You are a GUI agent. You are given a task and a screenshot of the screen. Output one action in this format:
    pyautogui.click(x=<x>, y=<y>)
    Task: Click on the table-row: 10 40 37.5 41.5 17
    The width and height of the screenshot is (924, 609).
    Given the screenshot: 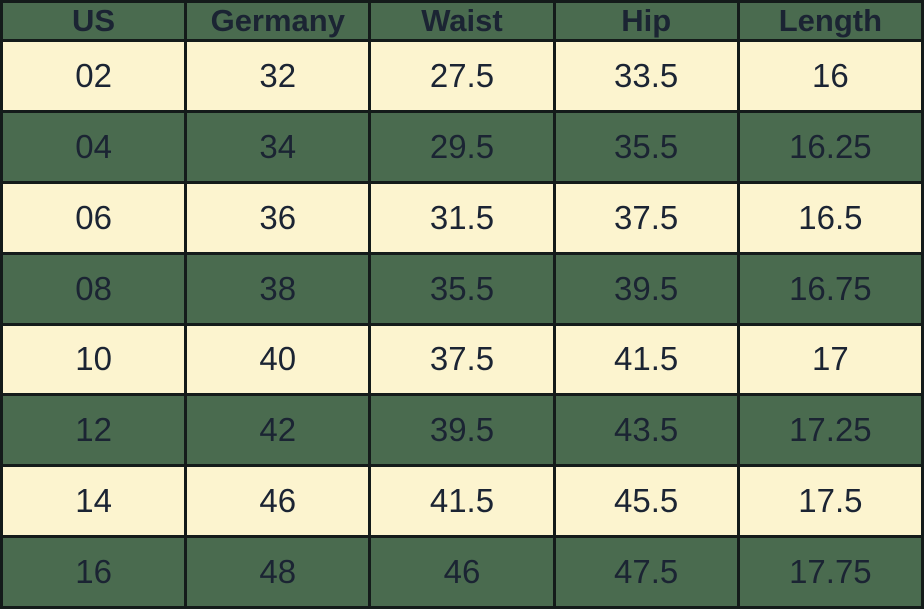 What is the action you would take?
    pyautogui.click(x=462, y=359)
    